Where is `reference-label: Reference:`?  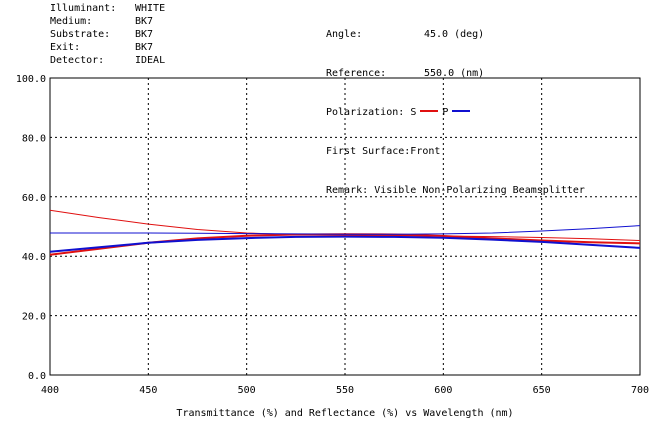 reference-label: Reference: is located at coordinates (356, 73).